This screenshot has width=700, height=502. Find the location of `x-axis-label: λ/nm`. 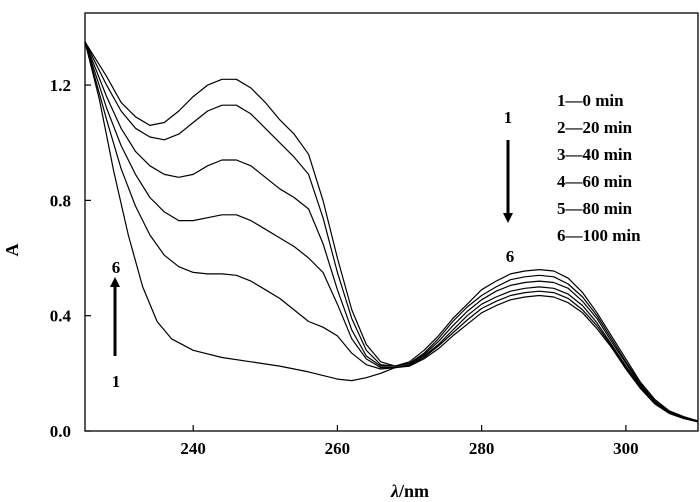

x-axis-label: λ/nm is located at coordinates (409, 491).